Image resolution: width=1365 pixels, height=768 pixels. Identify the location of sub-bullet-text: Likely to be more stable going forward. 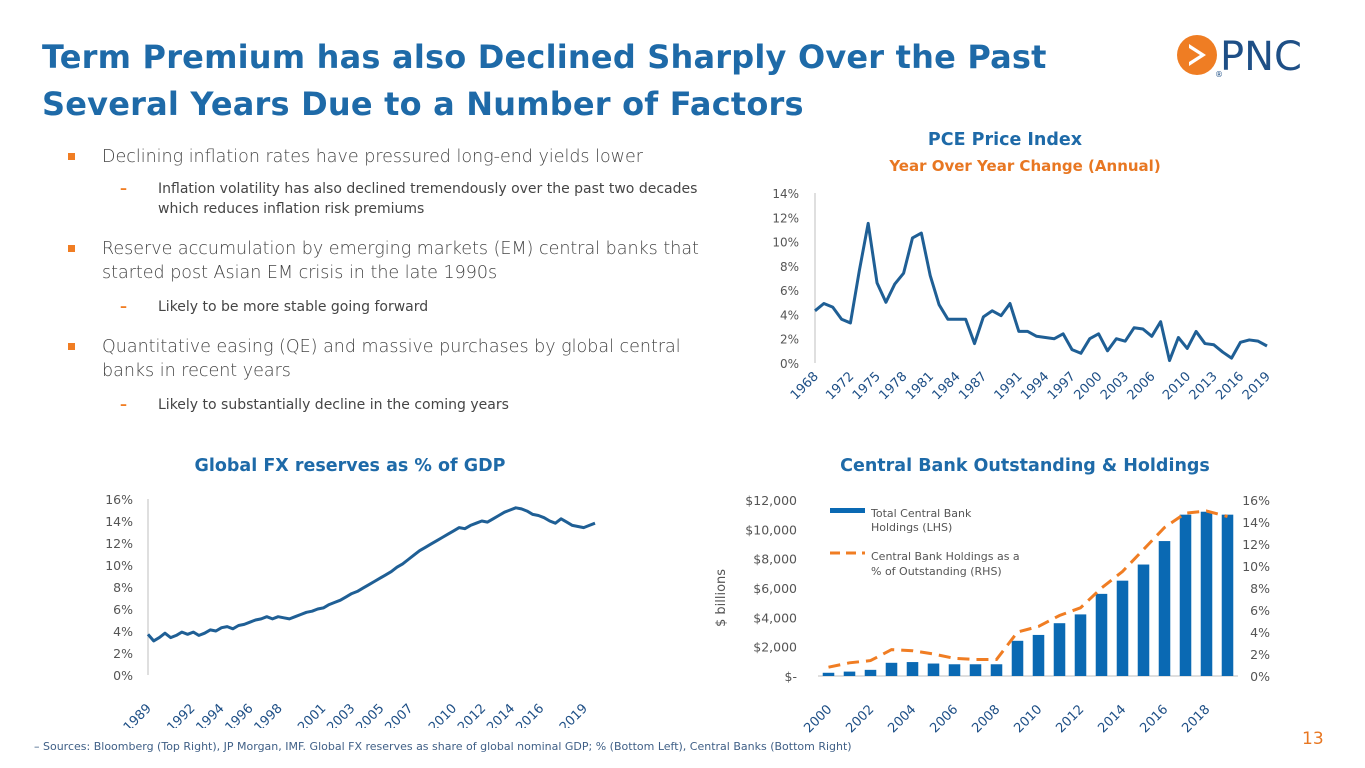
(293, 307).